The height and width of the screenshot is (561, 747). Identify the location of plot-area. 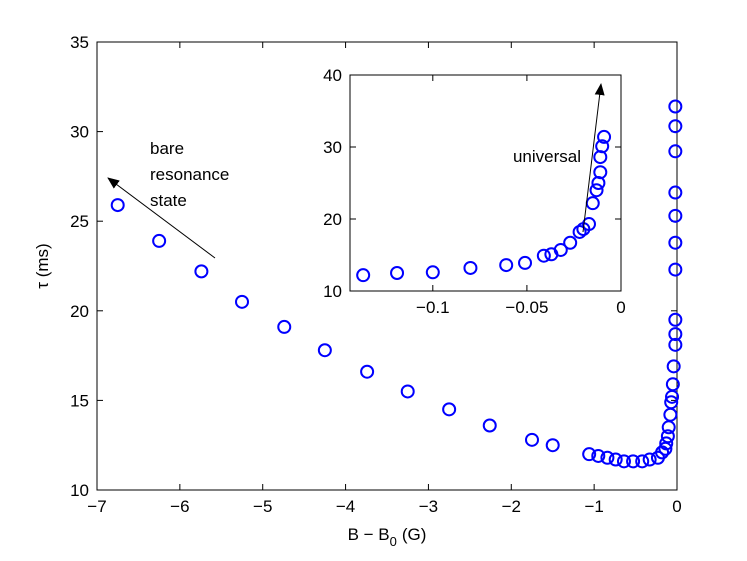
(485, 183).